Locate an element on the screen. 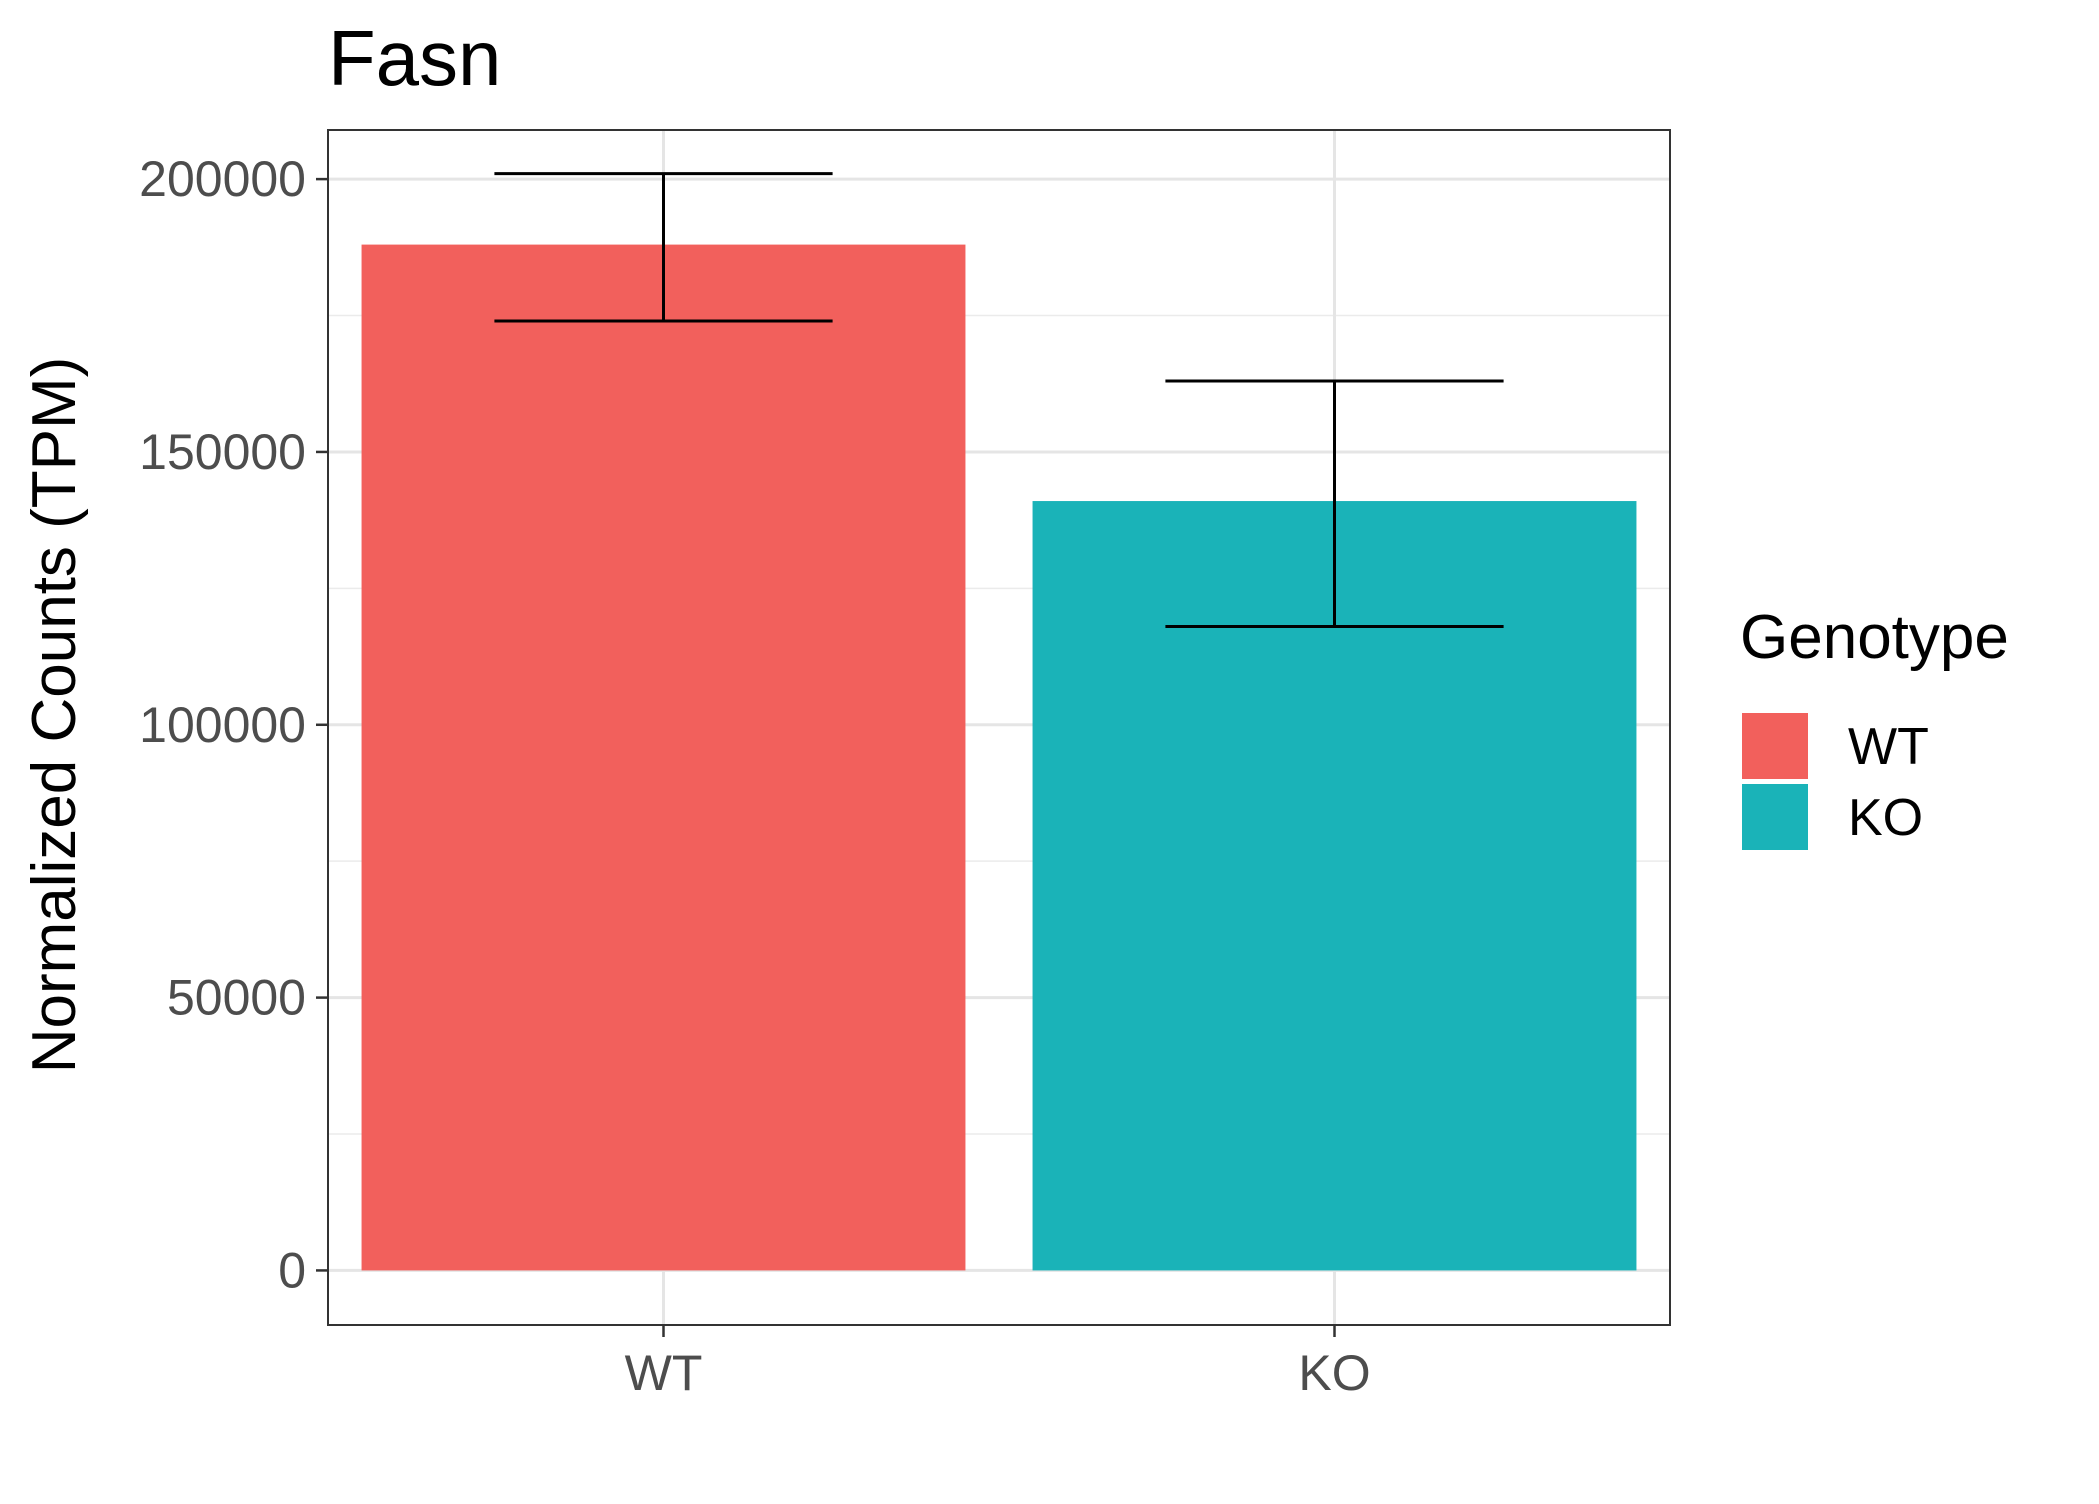 The height and width of the screenshot is (1504, 2099). error-bar-ko is located at coordinates (1334, 504).